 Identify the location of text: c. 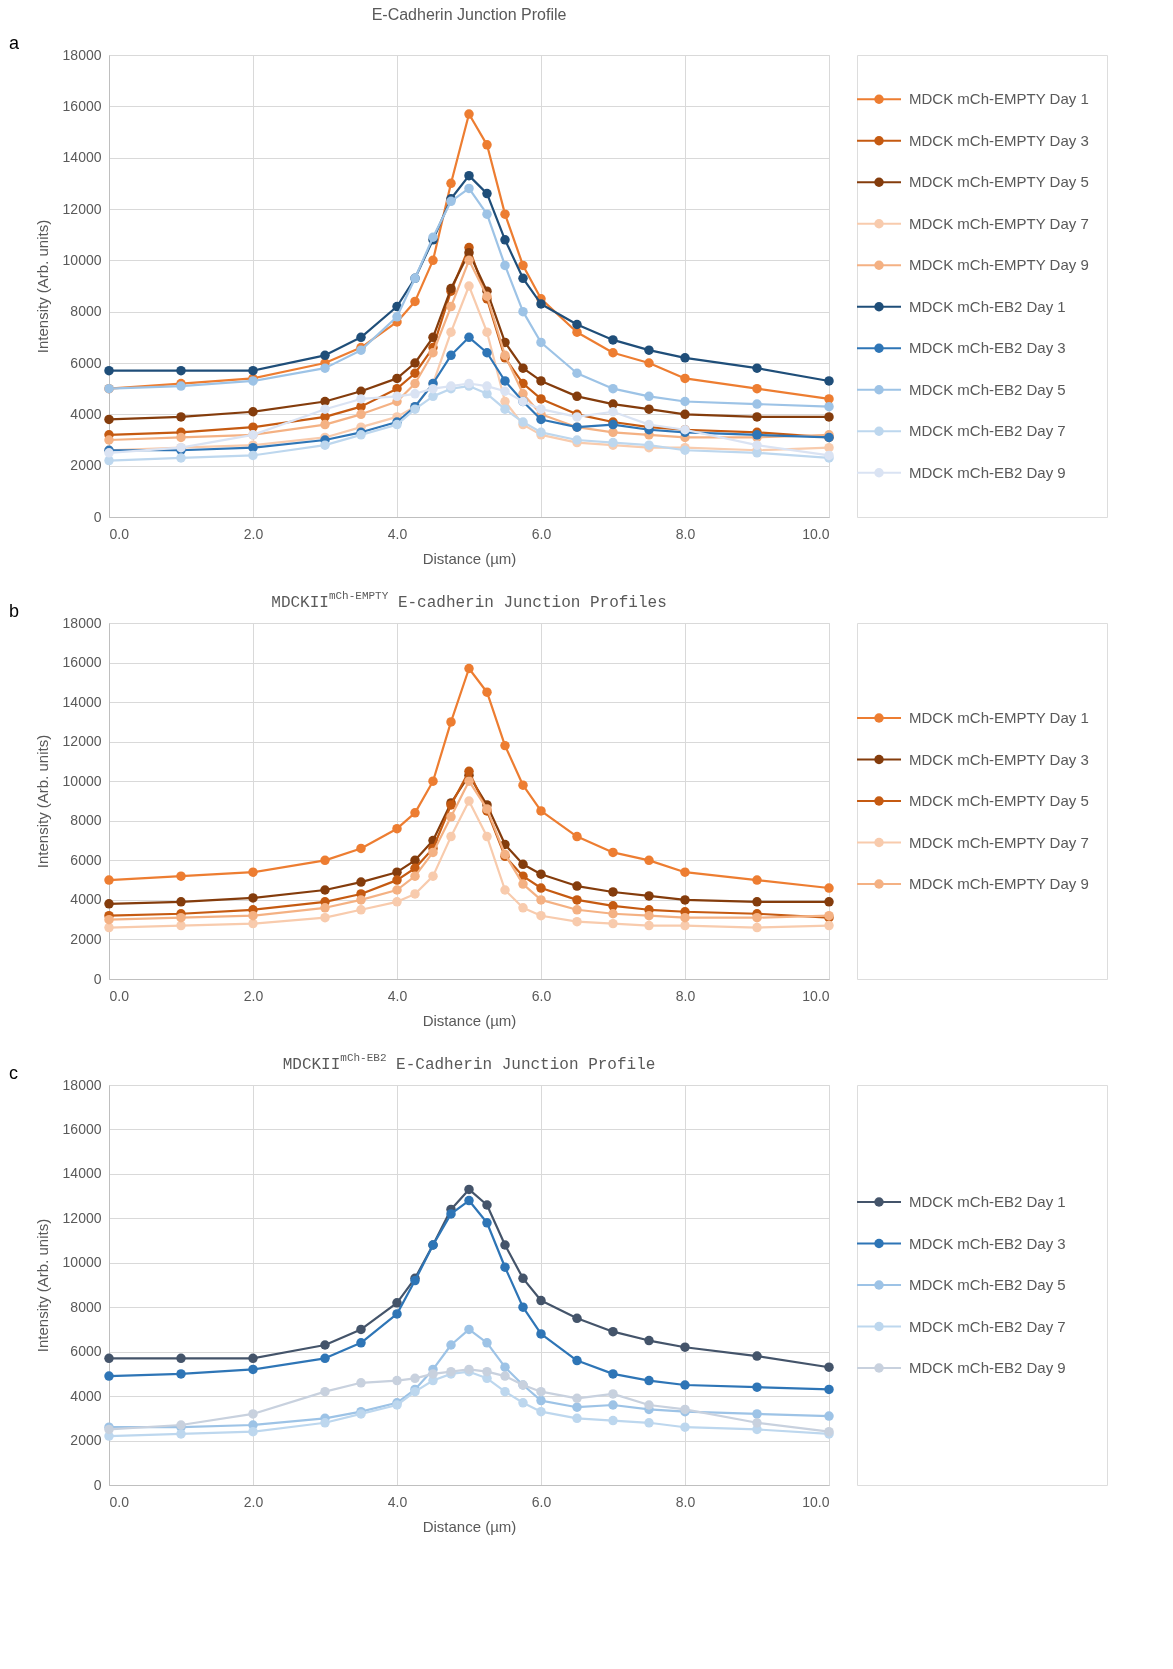
(13, 1073).